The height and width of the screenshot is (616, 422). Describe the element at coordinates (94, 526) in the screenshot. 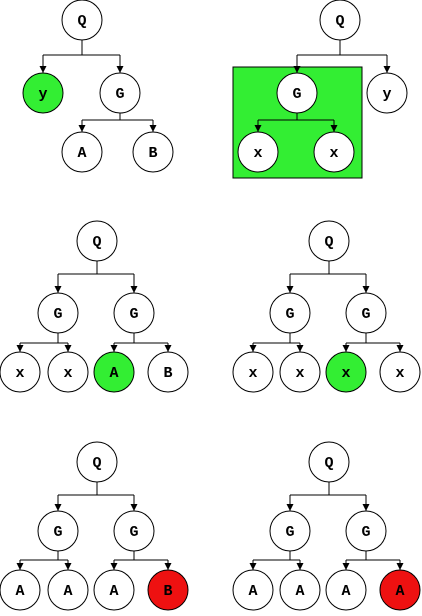

I see `tree-5: Q G G A A A B` at that location.